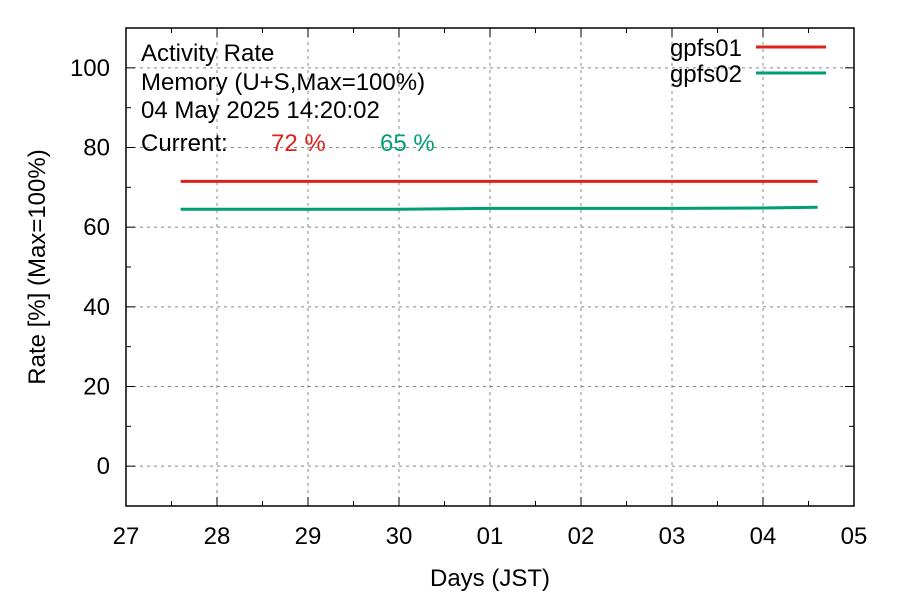 This screenshot has width=900, height=600. I want to click on legend: gpfs01 gpfs02, so click(748, 61).